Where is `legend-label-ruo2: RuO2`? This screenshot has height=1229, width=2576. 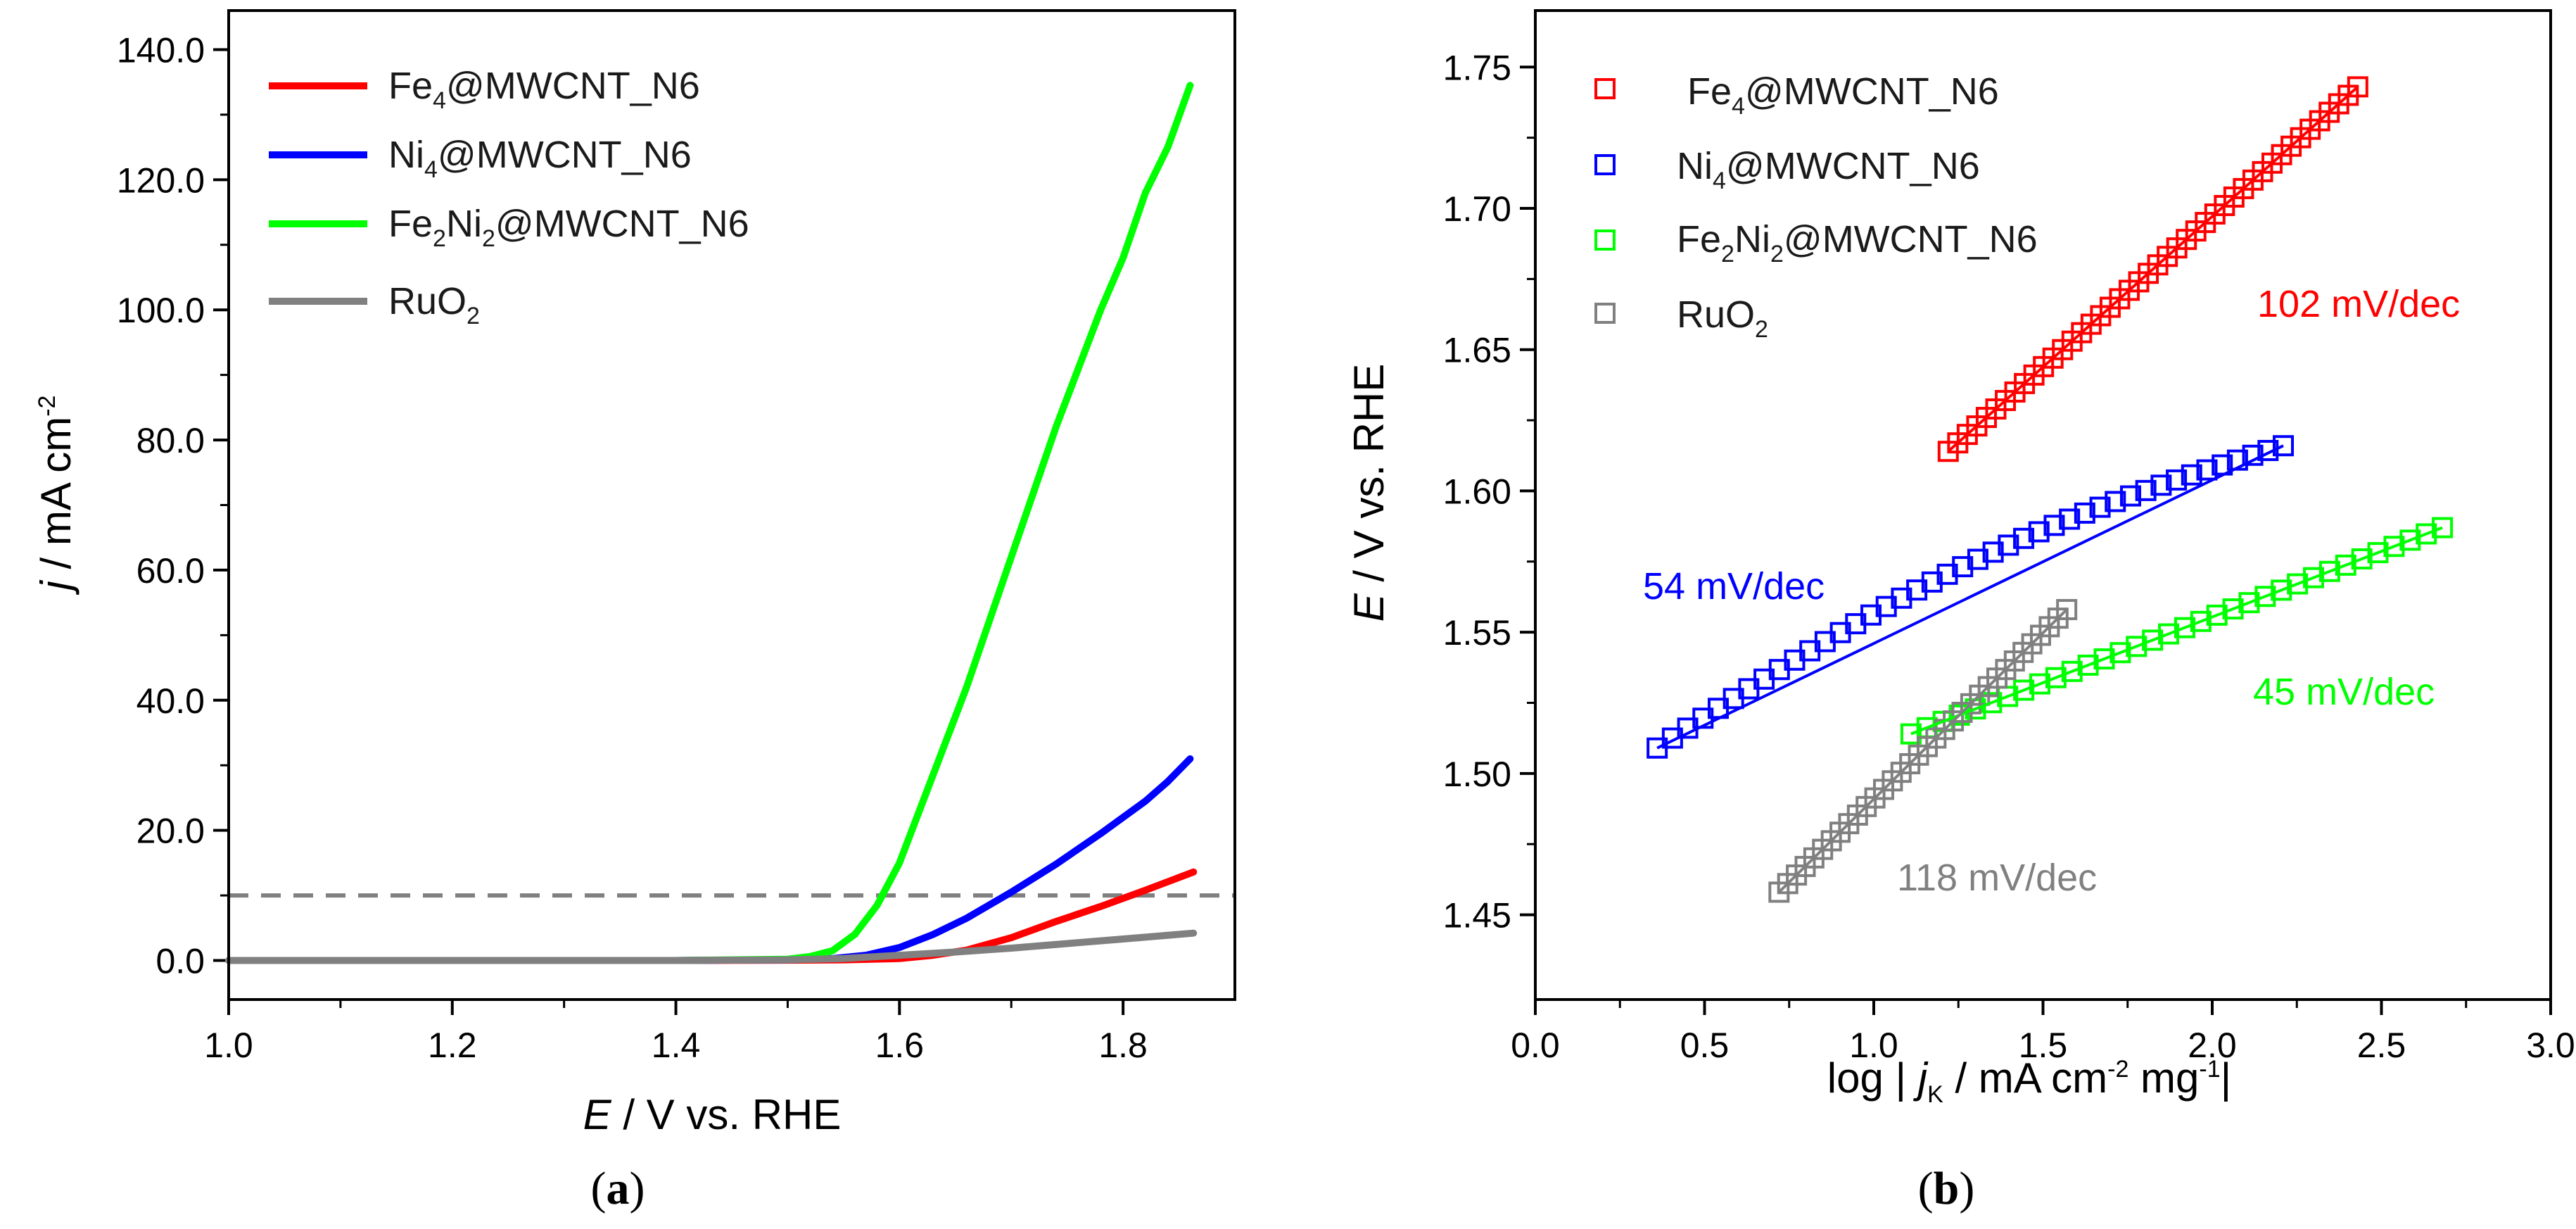 legend-label-ruo2: RuO2 is located at coordinates (434, 304).